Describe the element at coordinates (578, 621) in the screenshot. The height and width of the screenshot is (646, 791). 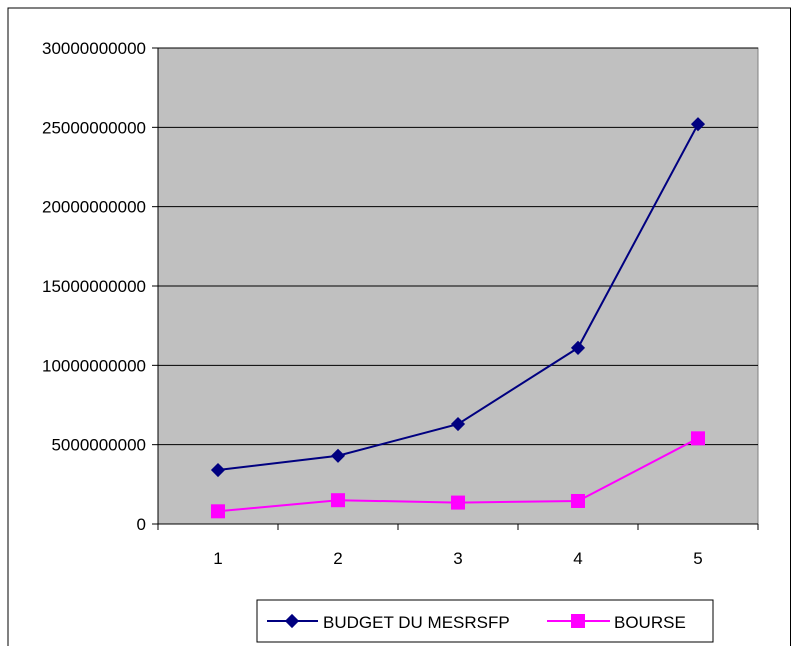
I see `legend-marker-bourse` at that location.